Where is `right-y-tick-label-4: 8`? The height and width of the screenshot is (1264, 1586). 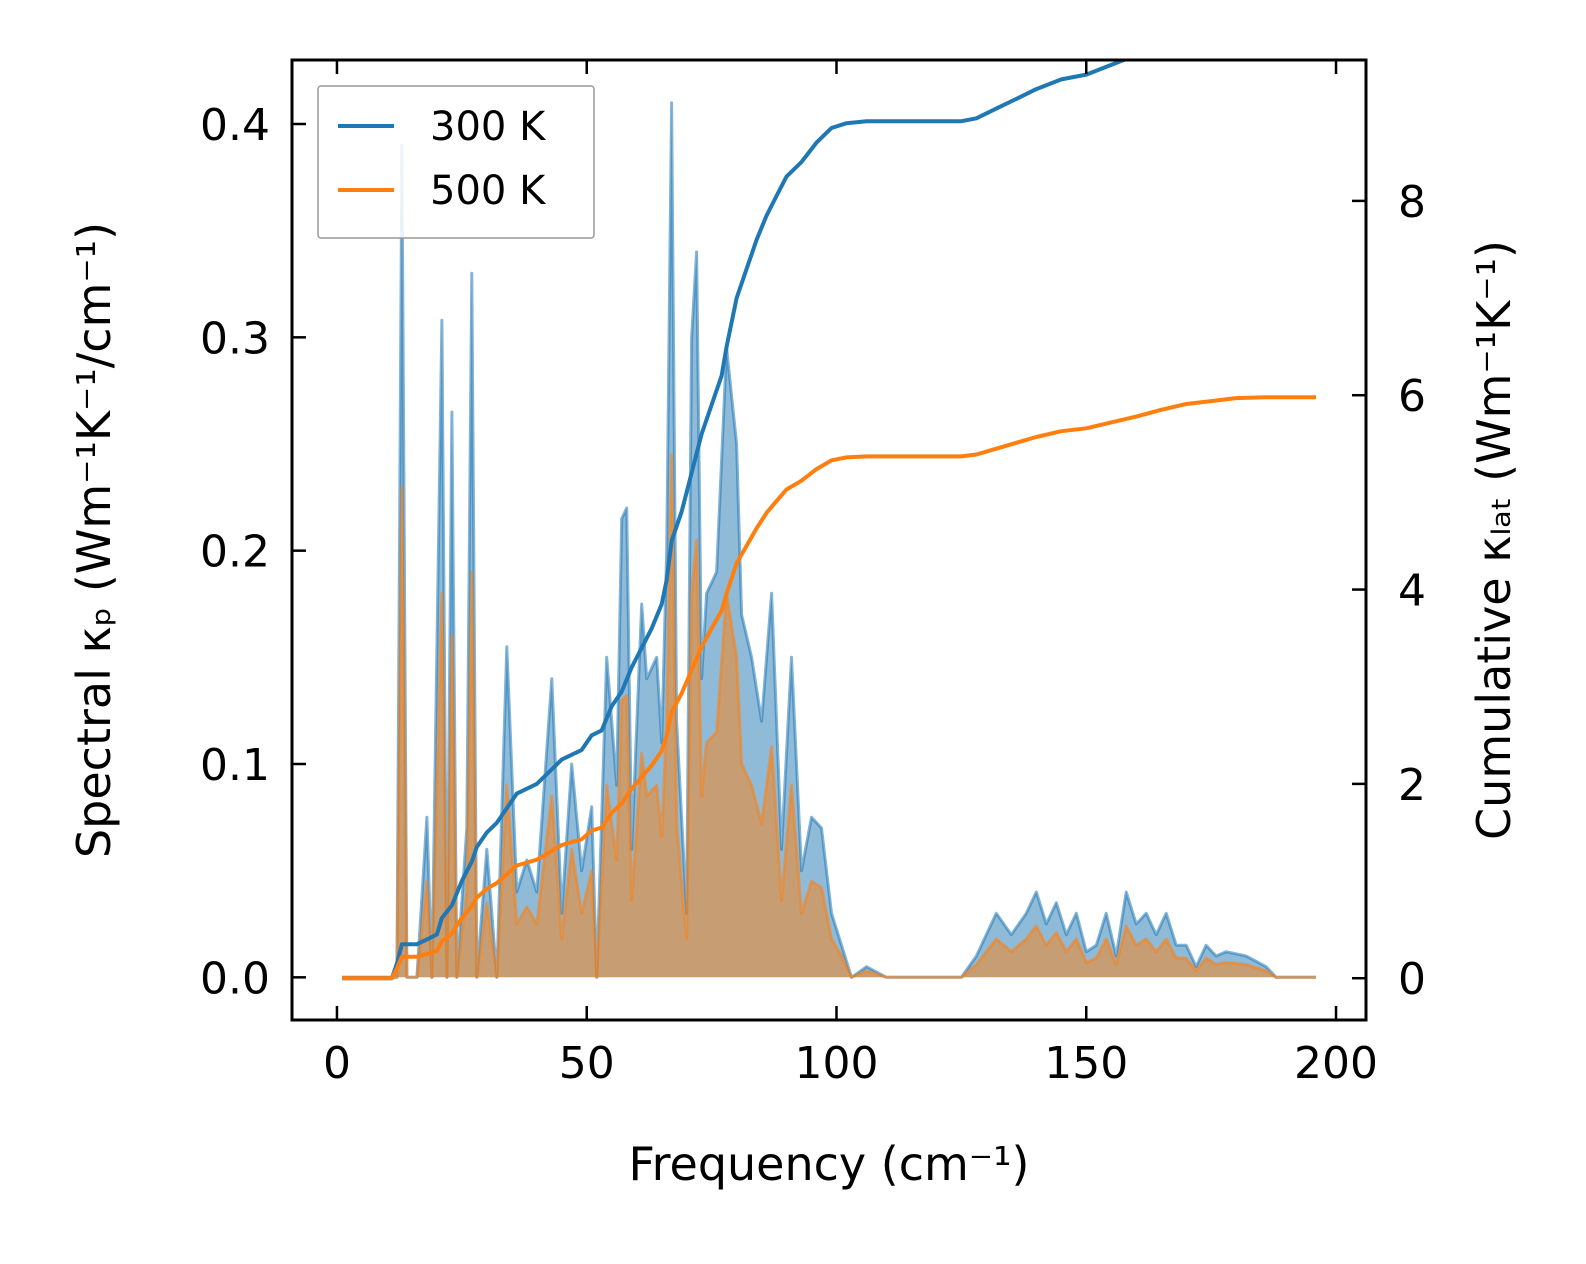 right-y-tick-label-4: 8 is located at coordinates (1412, 202).